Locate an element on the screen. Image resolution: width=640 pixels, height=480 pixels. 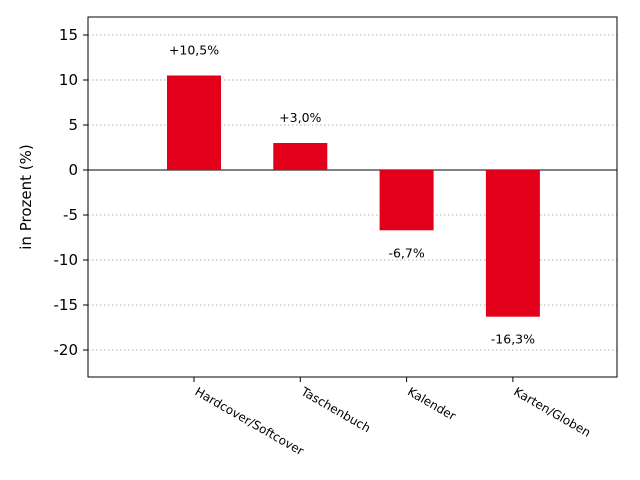
y-axis-title: in Prozent (%) is located at coordinates (26, 196).